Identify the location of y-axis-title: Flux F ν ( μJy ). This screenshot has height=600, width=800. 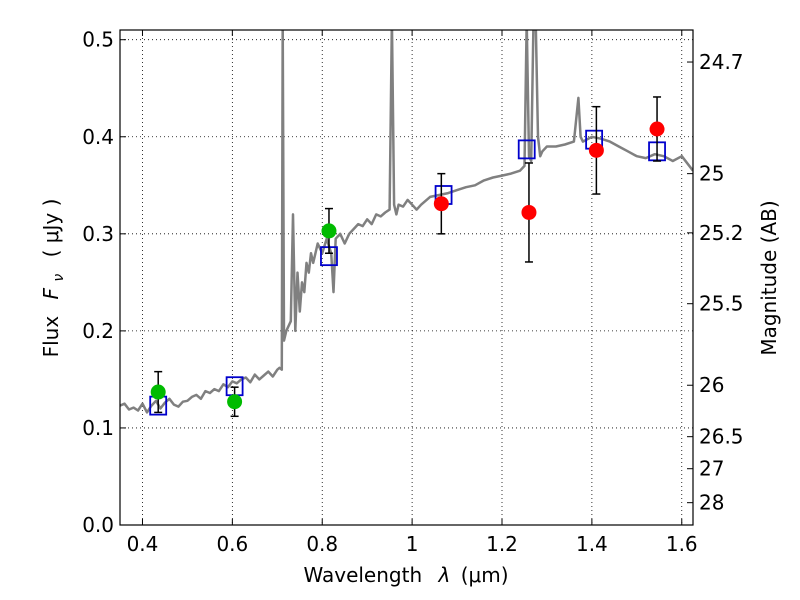
(53, 278).